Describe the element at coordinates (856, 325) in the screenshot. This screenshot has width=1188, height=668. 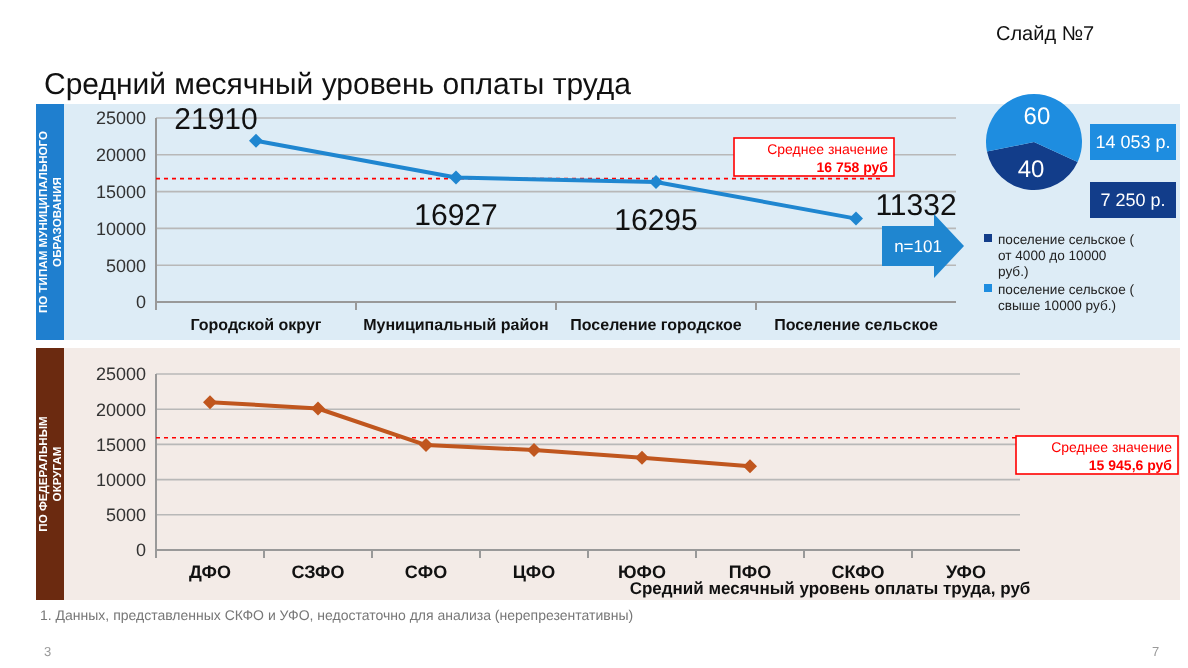
I see `x-tick-label: Поселение сельское` at that location.